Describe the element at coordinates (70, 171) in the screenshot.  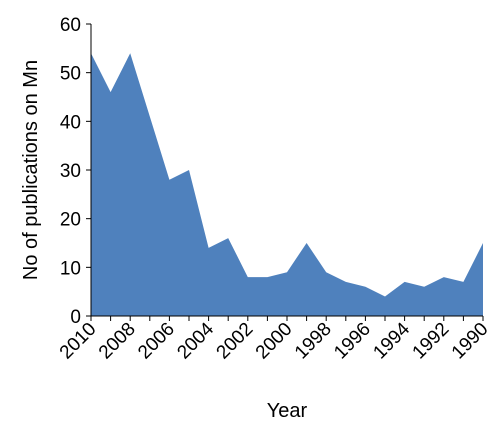
I see `y-tick-label: 30` at that location.